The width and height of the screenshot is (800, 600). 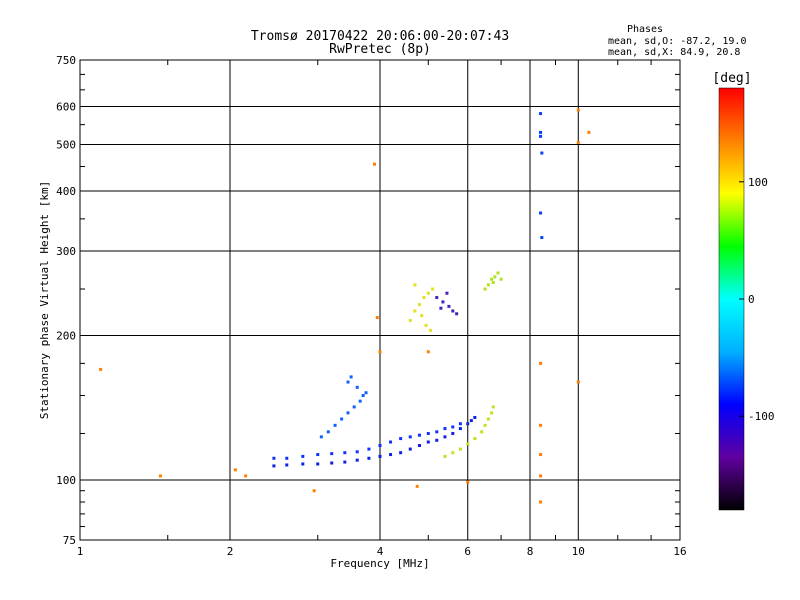 What do you see at coordinates (66, 191) in the screenshot?
I see `y-tick-label: 400` at bounding box center [66, 191].